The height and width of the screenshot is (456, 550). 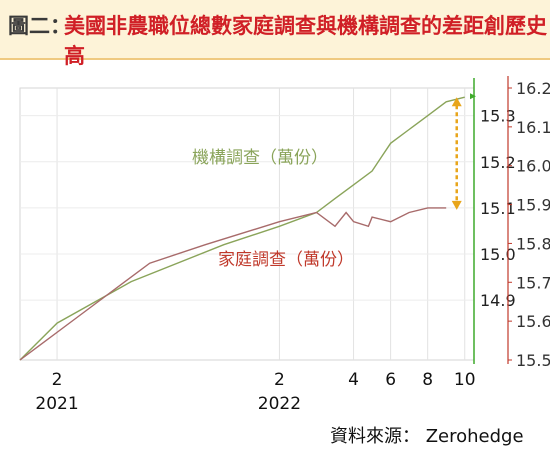 What do you see at coordinates (533, 243) in the screenshot?
I see `y-right-tick-label: 15.8` at bounding box center [533, 243].